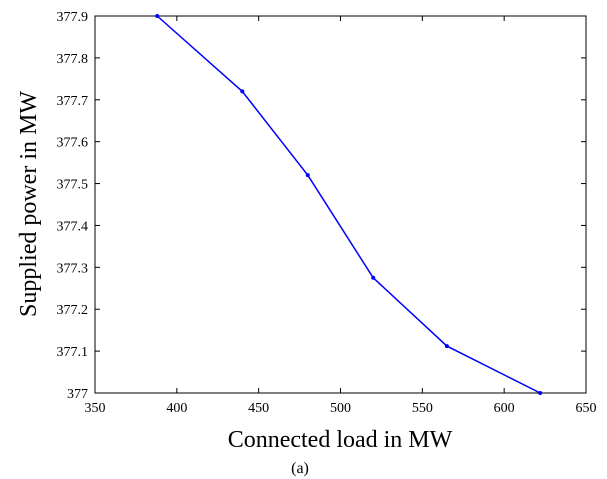  Describe the element at coordinates (586, 408) in the screenshot. I see `x-tick-label: 650` at that location.